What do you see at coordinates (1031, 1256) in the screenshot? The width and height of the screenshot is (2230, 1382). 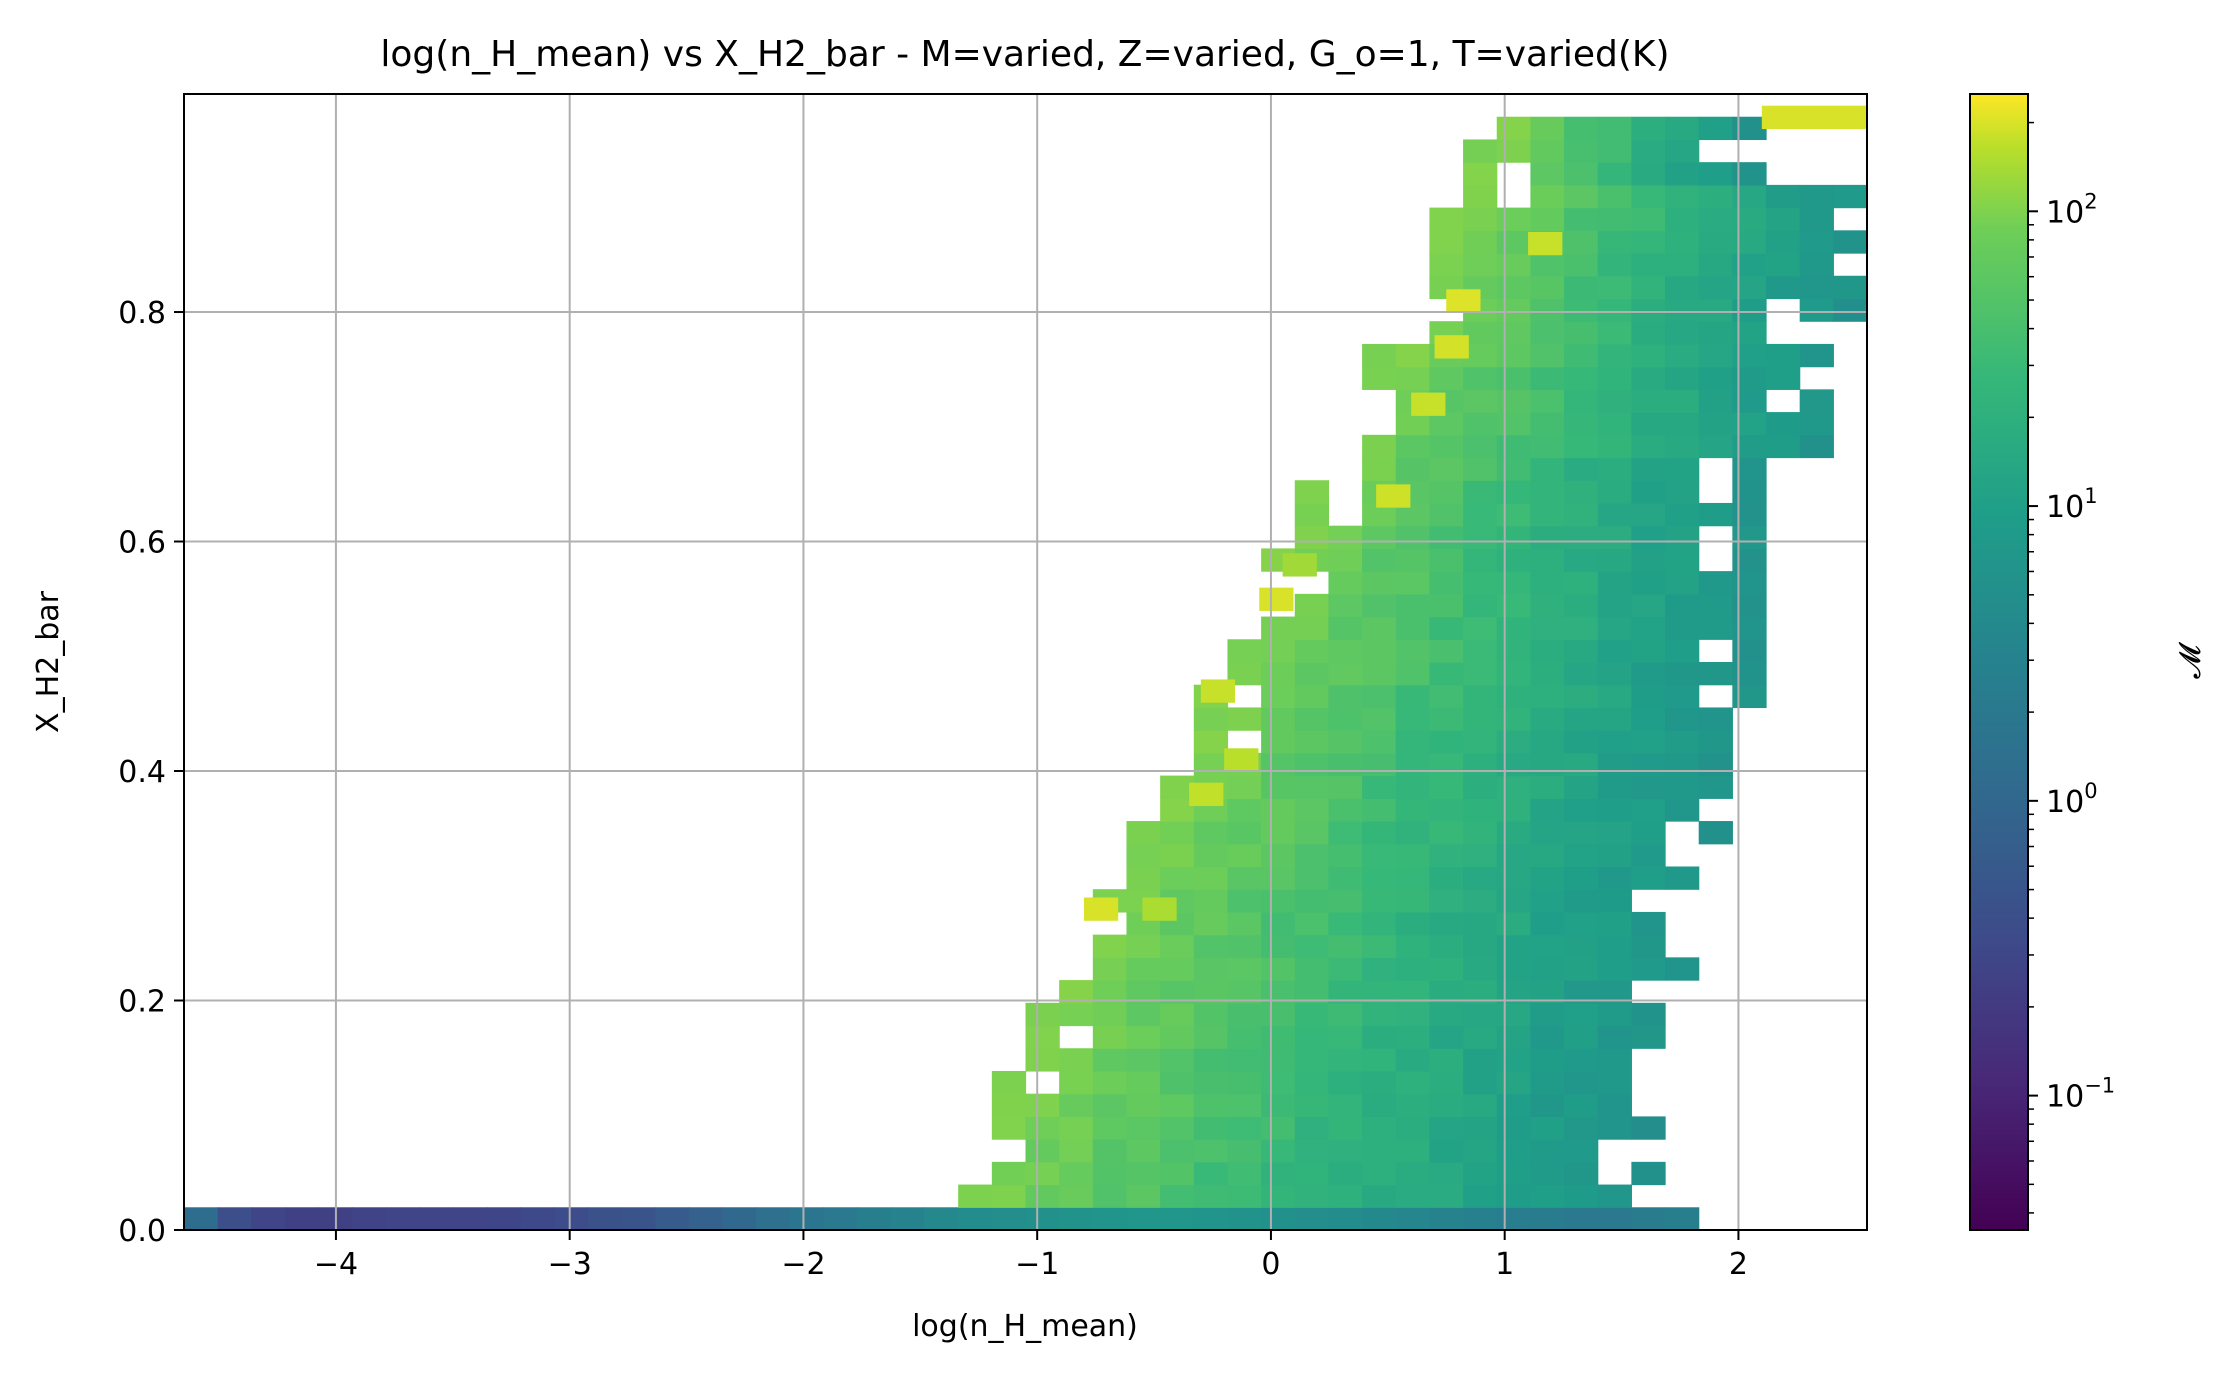 I see `x-axis: −4 −3 −2 −1 0 1 2` at bounding box center [1031, 1256].